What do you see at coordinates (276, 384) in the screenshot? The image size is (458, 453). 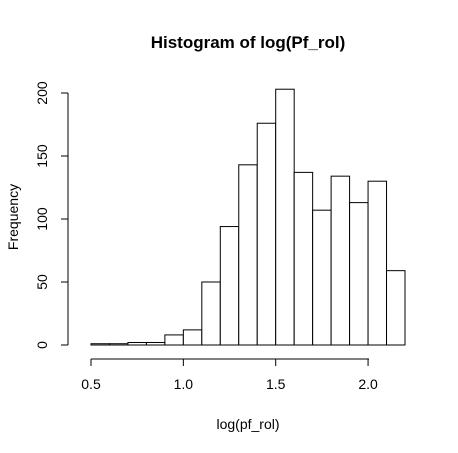 I see `x-tick-label: 1.5` at bounding box center [276, 384].